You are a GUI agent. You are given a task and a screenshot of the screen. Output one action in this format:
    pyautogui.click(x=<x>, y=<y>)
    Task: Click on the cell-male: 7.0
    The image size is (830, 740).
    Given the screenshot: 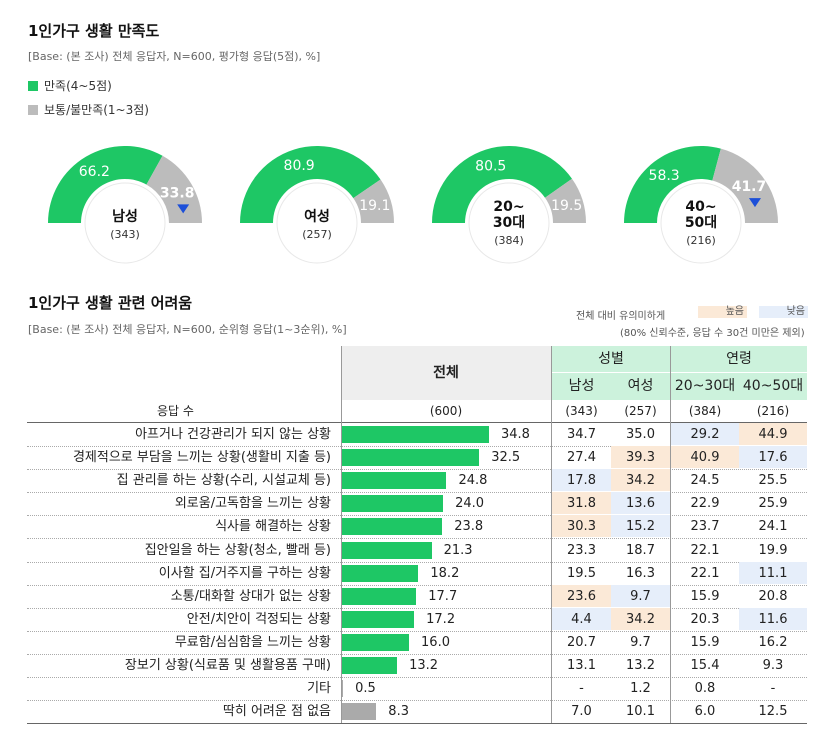 What is the action you would take?
    pyautogui.click(x=581, y=712)
    